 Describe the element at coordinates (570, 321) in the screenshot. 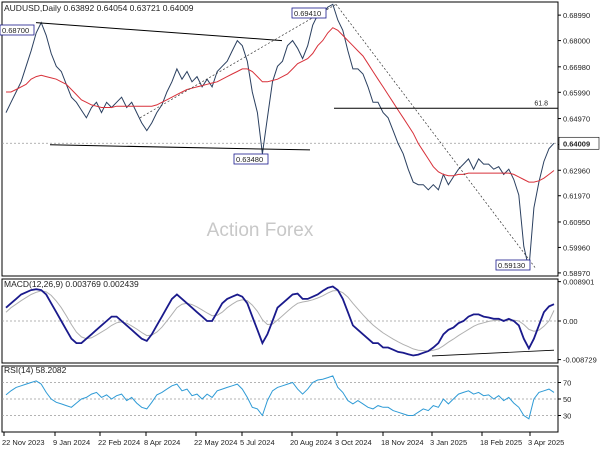

I see `macd-ytick-label: 0.00` at that location.